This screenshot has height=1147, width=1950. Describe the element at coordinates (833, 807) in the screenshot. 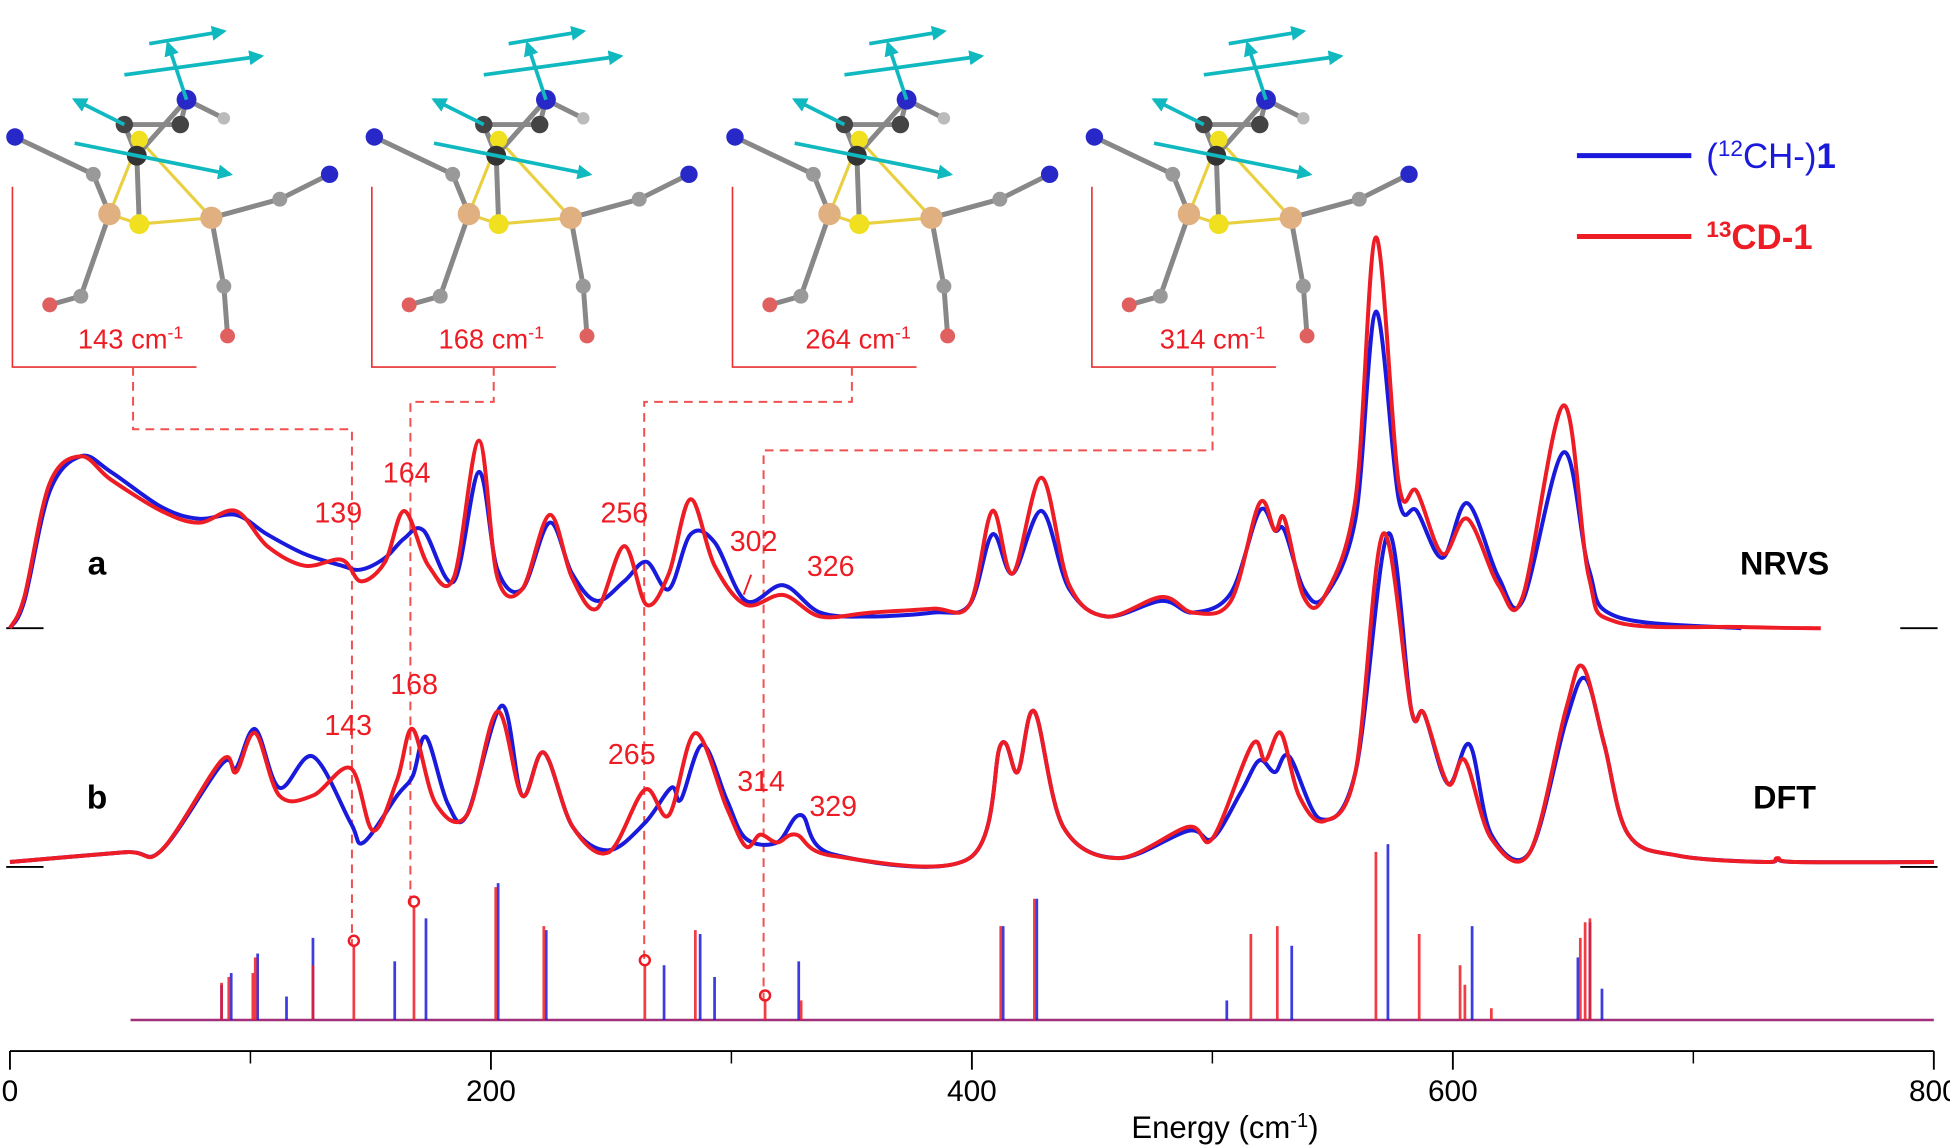

I see `peak-label: 329` at that location.